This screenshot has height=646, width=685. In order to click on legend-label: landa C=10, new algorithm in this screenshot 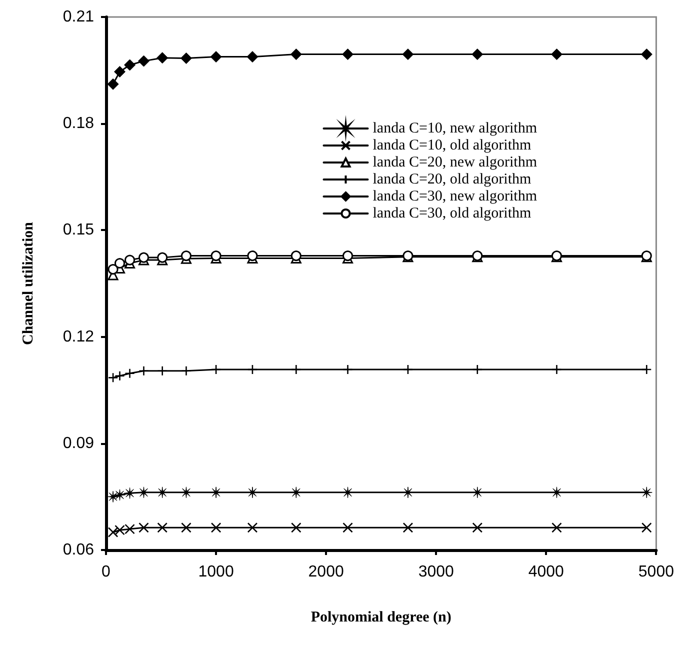, I will do `click(455, 128)`.